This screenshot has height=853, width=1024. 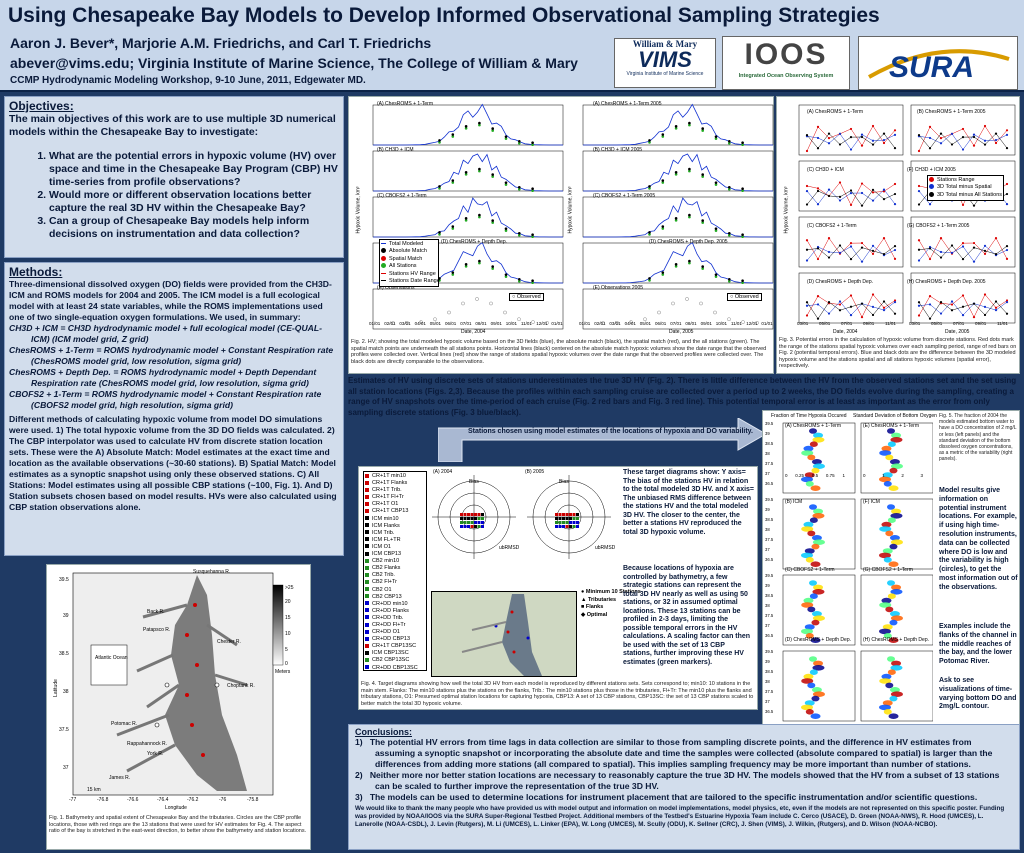 What do you see at coordinates (395, 582) in the screenshot?
I see `legend-item: CB2 Fl+Tr` at bounding box center [395, 582].